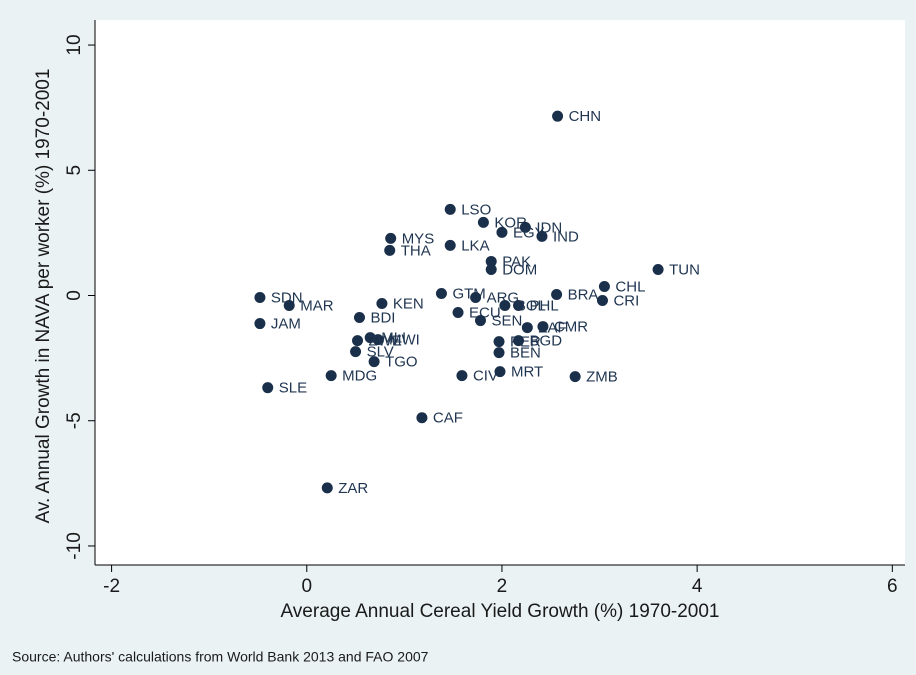  I want to click on point-label: SEN, so click(506, 321).